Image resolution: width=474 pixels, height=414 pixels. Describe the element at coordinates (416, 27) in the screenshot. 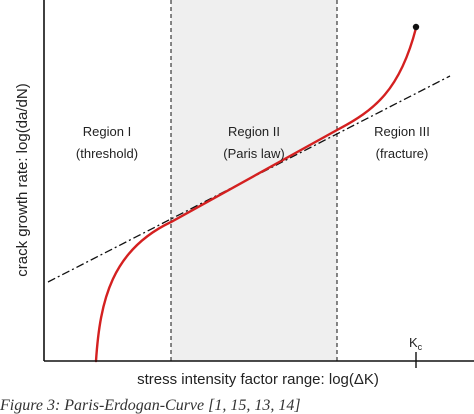

I see `fracture-point` at that location.